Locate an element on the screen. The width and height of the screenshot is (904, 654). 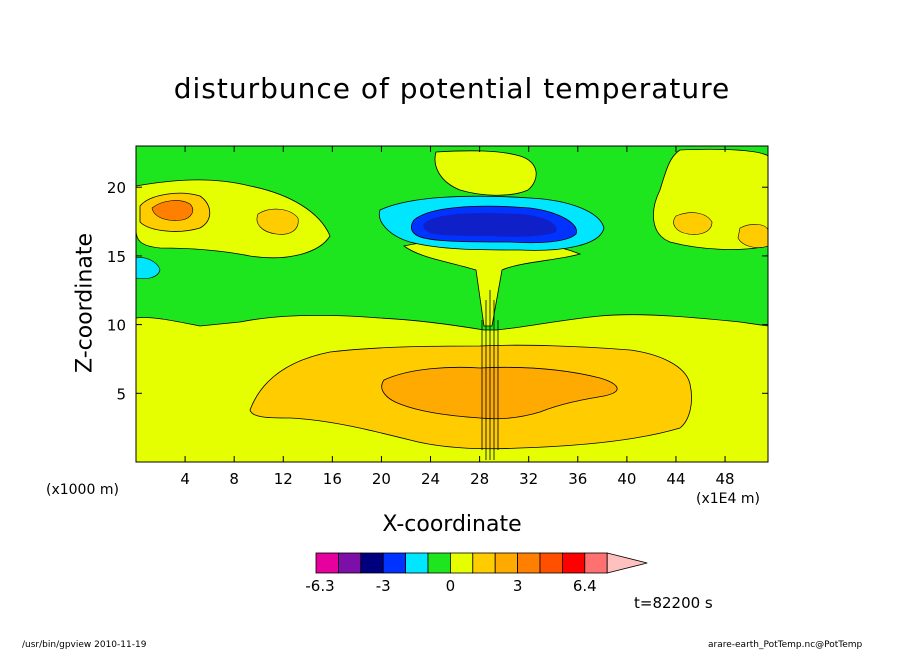
colorbar-arrow is located at coordinates (627, 563).